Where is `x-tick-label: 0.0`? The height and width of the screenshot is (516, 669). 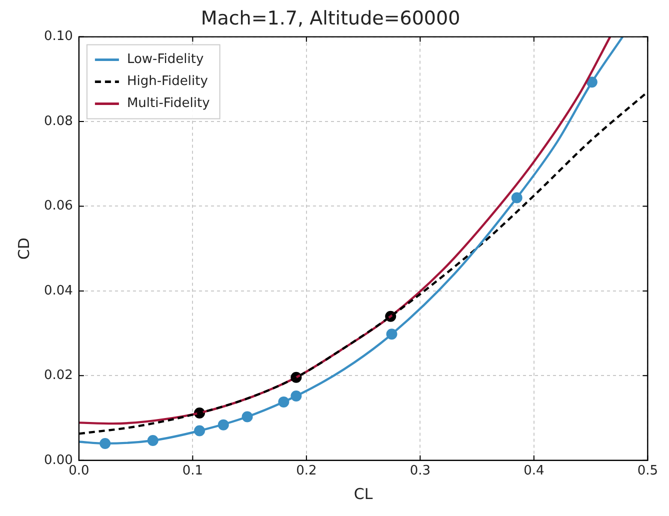 x-tick-label: 0.0 is located at coordinates (79, 471).